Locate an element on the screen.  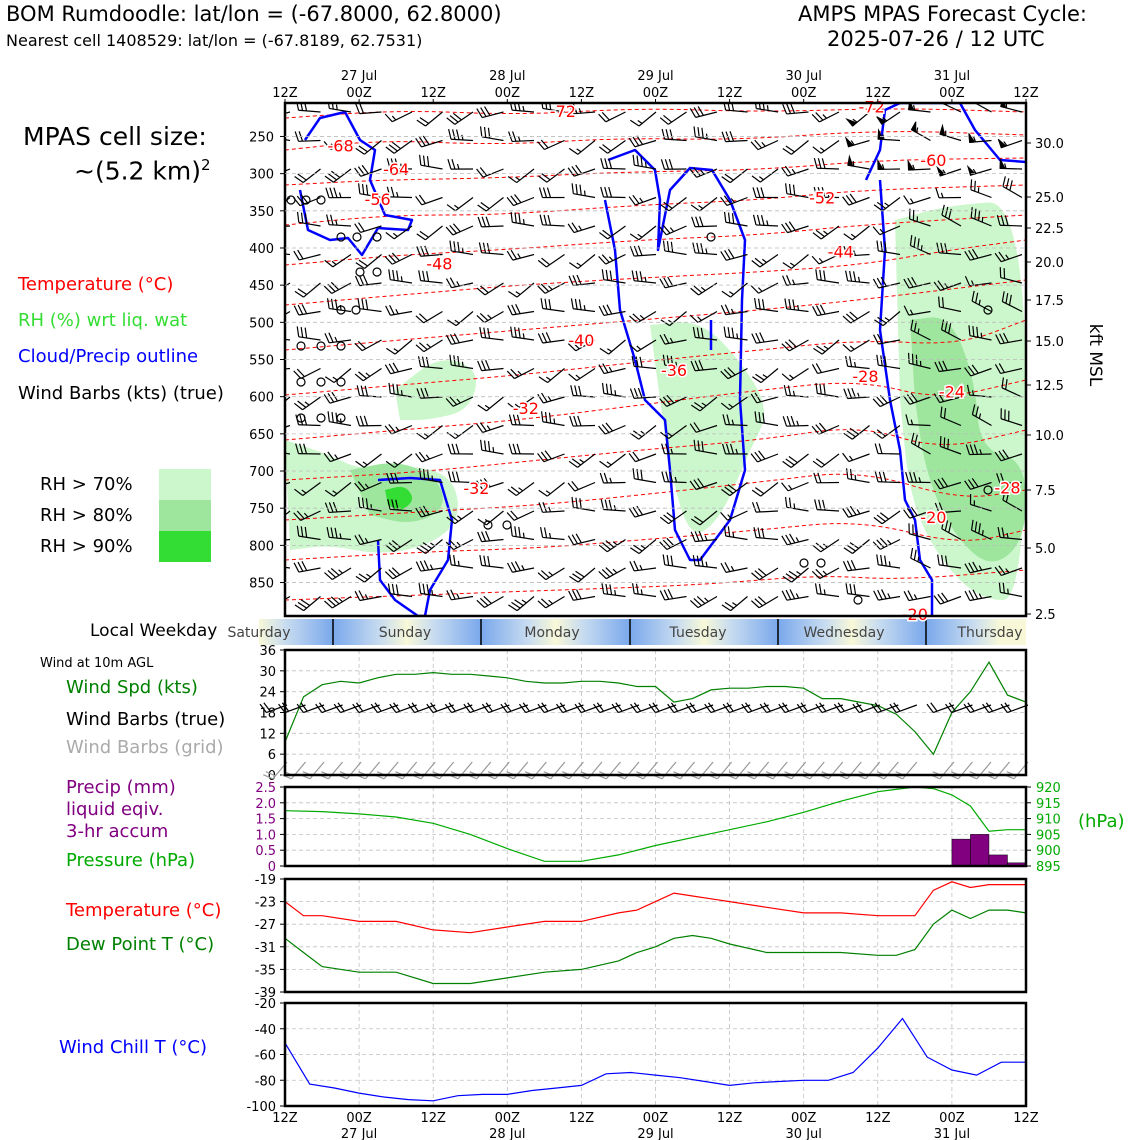
pressure-tick-label: 400 is located at coordinates (261, 249).